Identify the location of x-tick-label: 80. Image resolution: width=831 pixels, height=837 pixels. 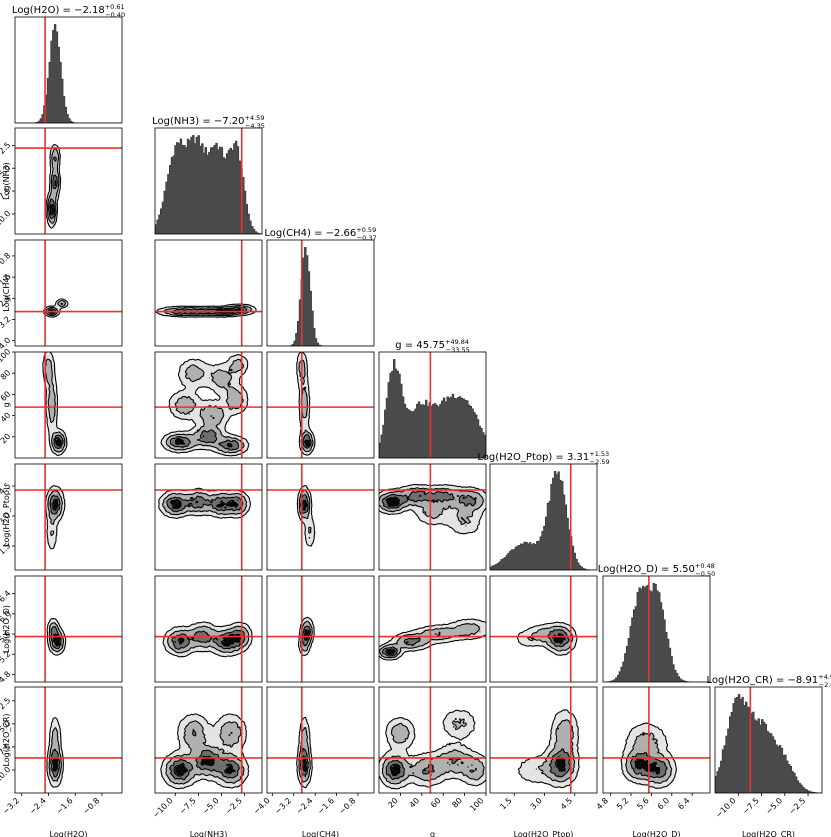
(457, 803).